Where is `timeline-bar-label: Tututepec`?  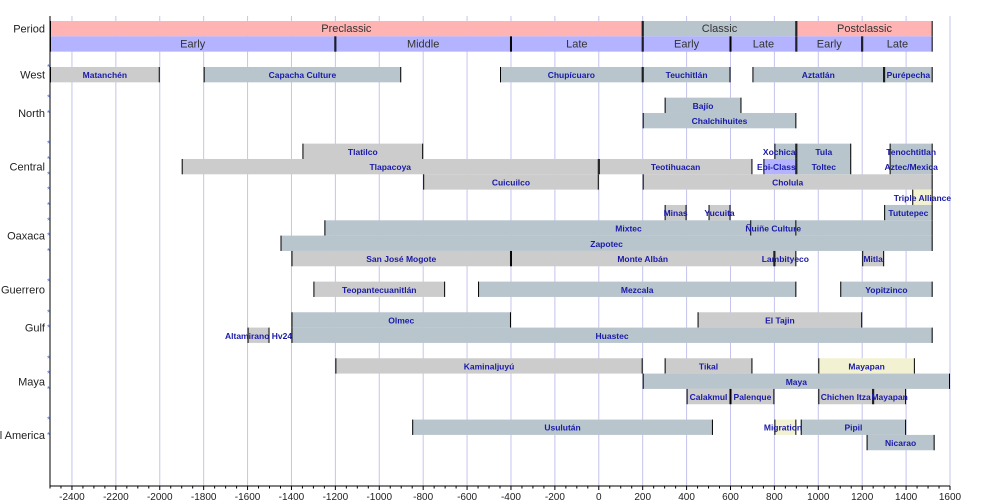
timeline-bar-label: Tututepec is located at coordinates (908, 213).